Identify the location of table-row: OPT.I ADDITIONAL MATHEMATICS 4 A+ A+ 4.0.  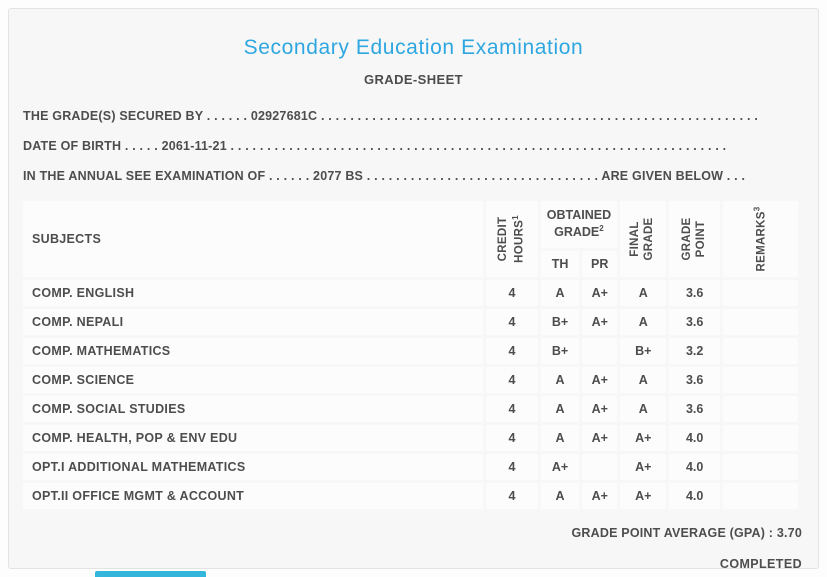
(410, 467).